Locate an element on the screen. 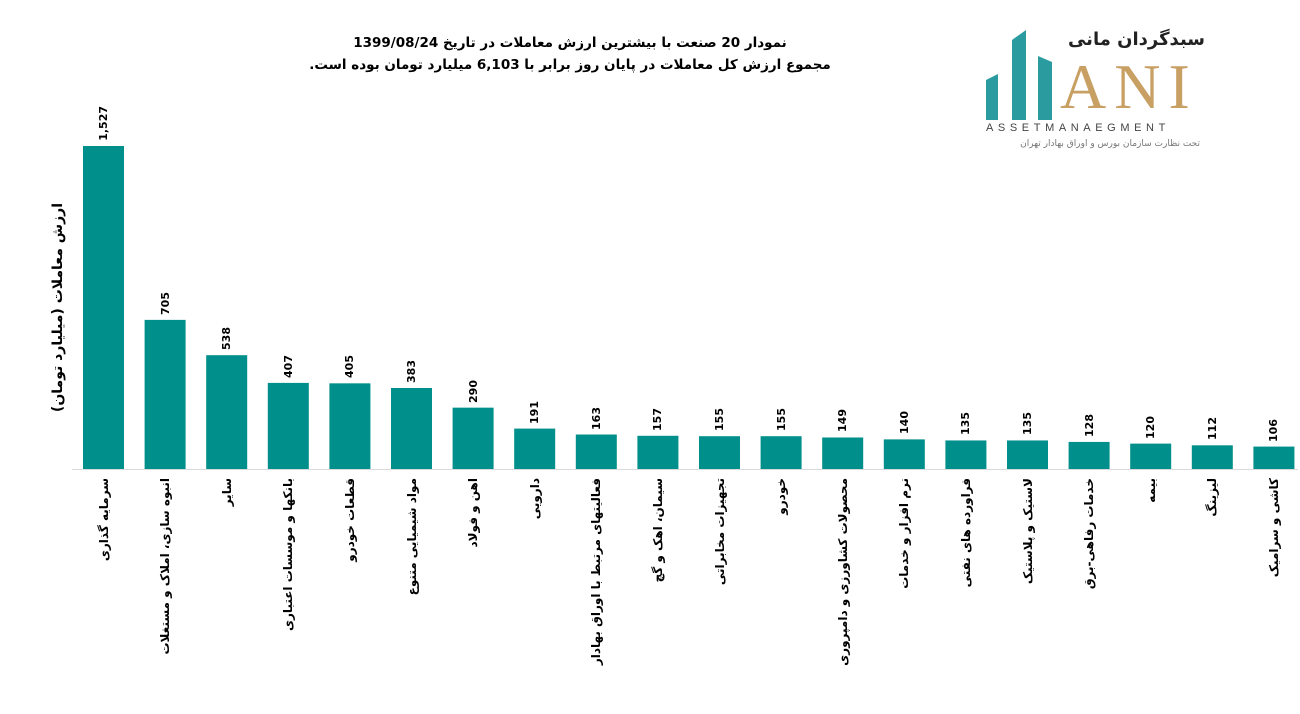  x-tick-label: لیزینگ is located at coordinates (1212, 497).